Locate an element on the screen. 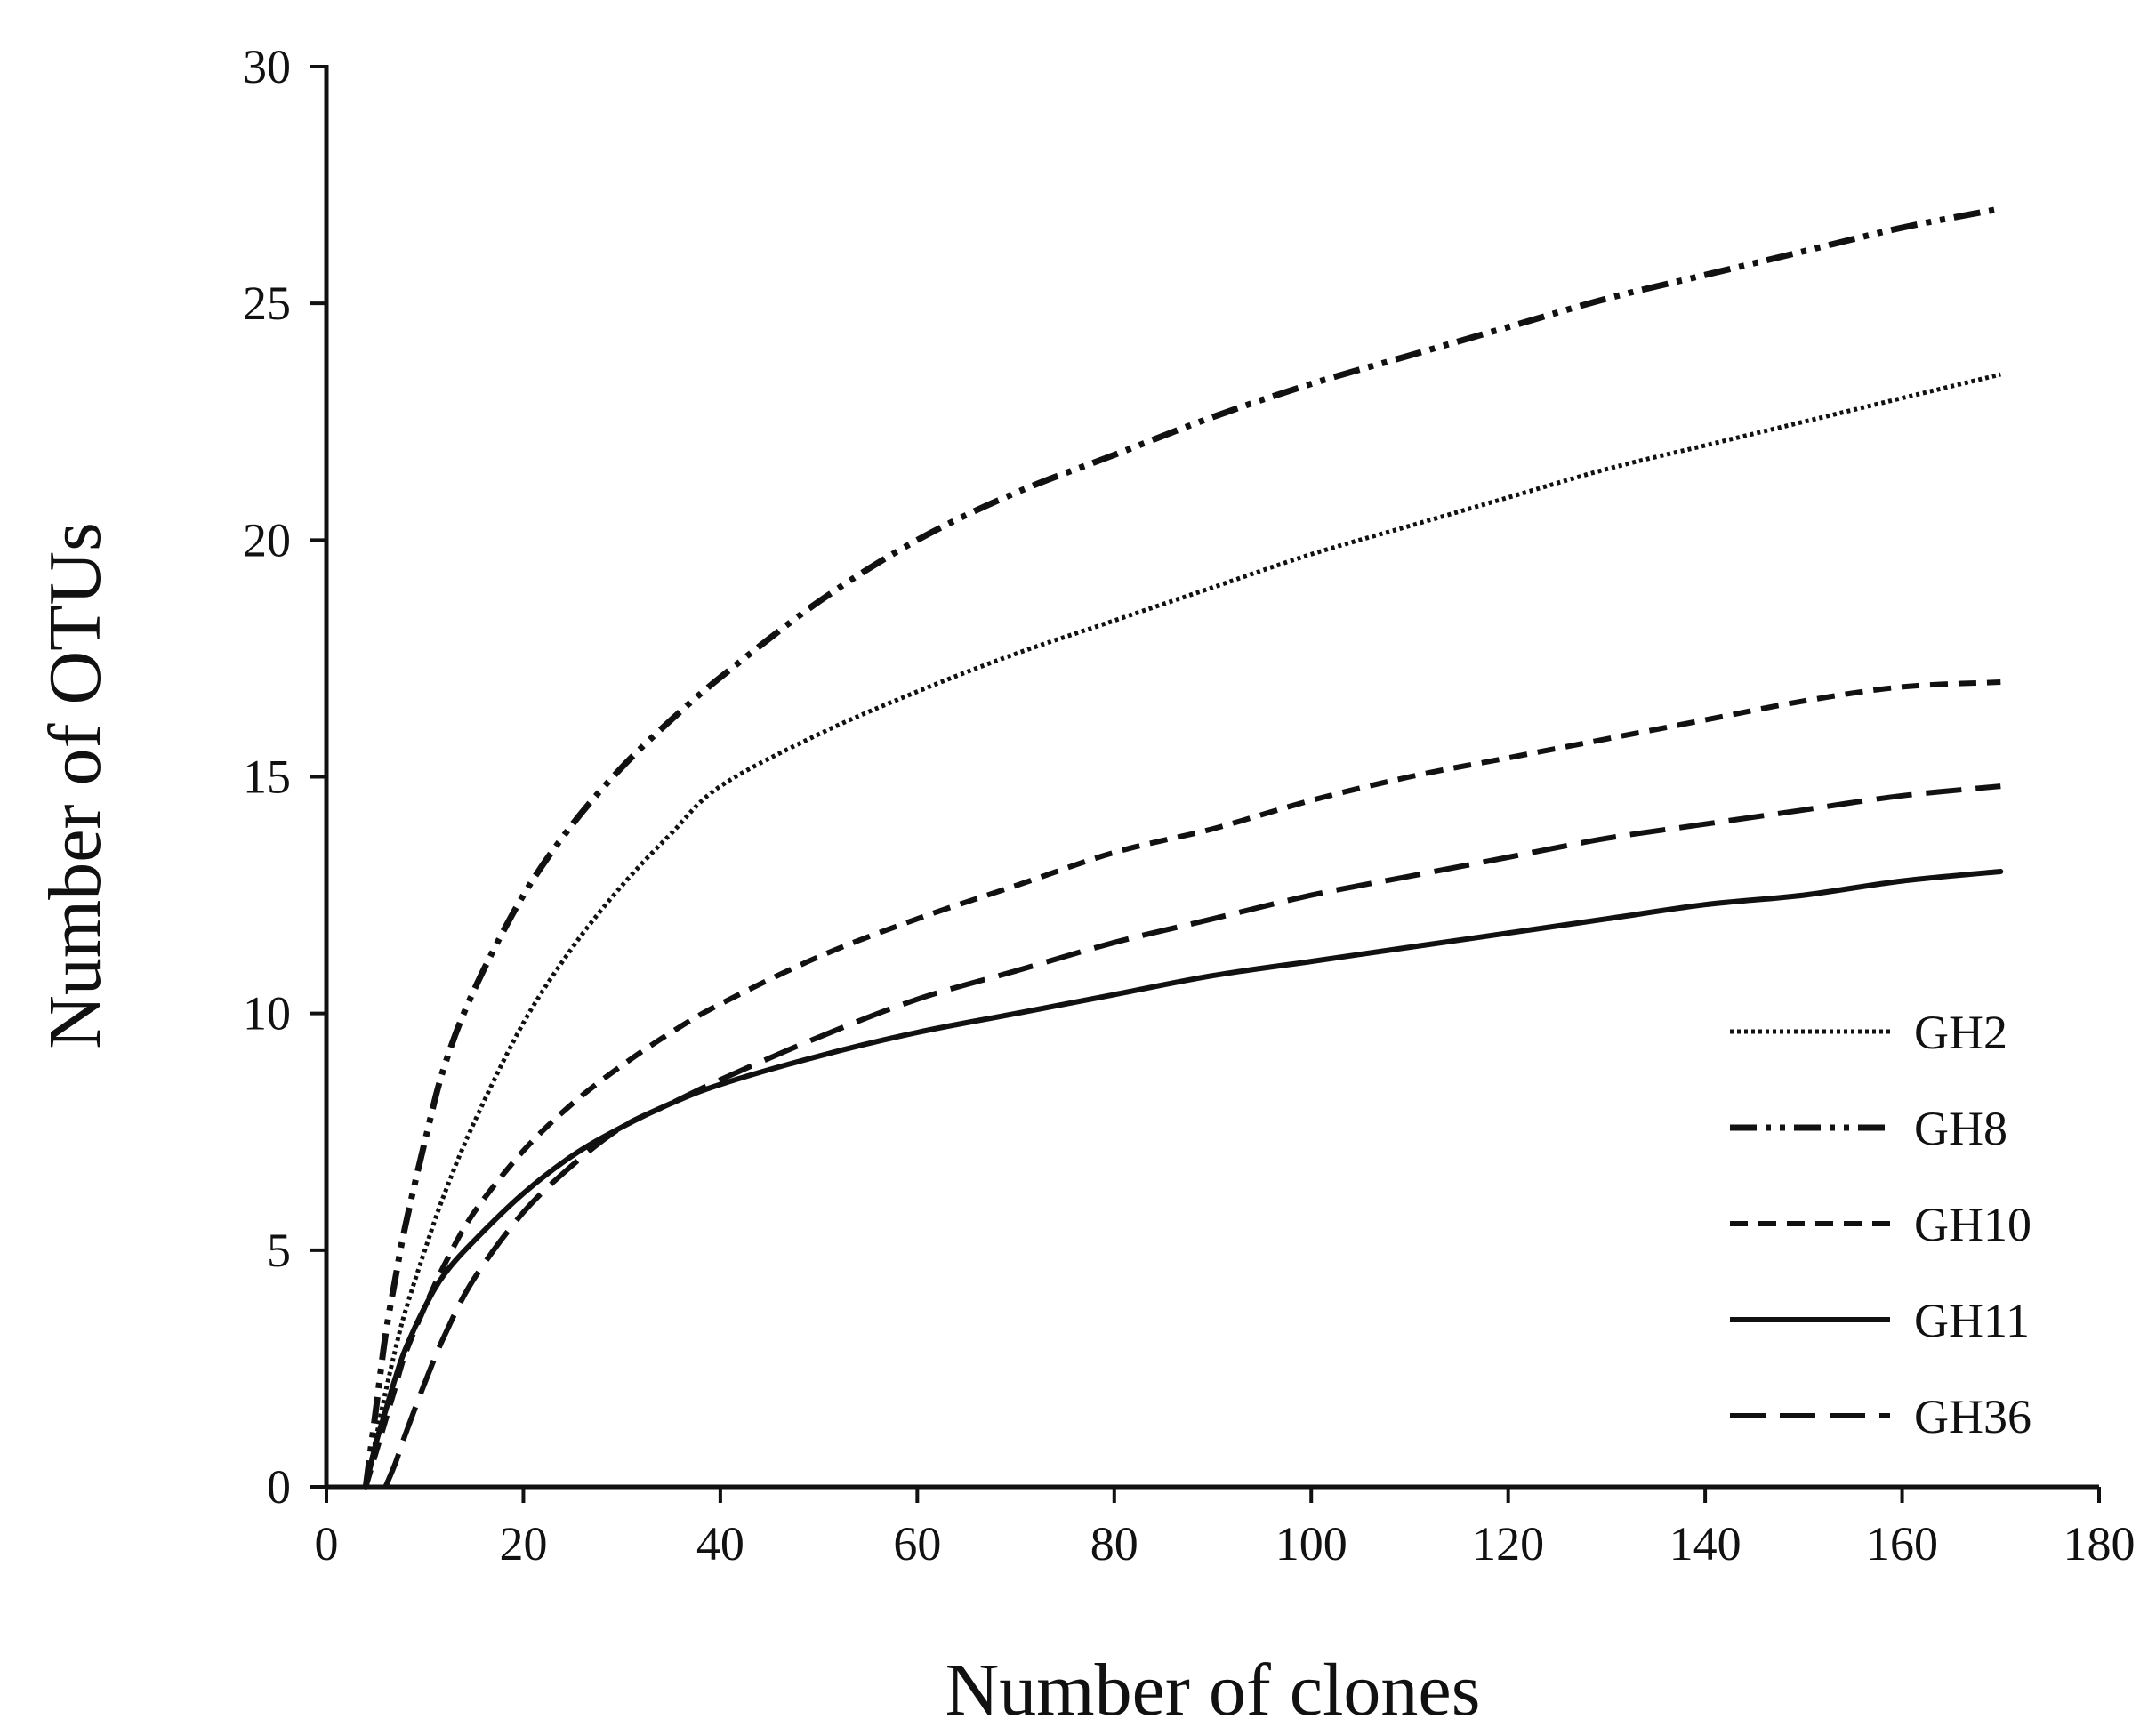 The height and width of the screenshot is (1735, 2156). x-tick-label: 0 is located at coordinates (327, 1543).